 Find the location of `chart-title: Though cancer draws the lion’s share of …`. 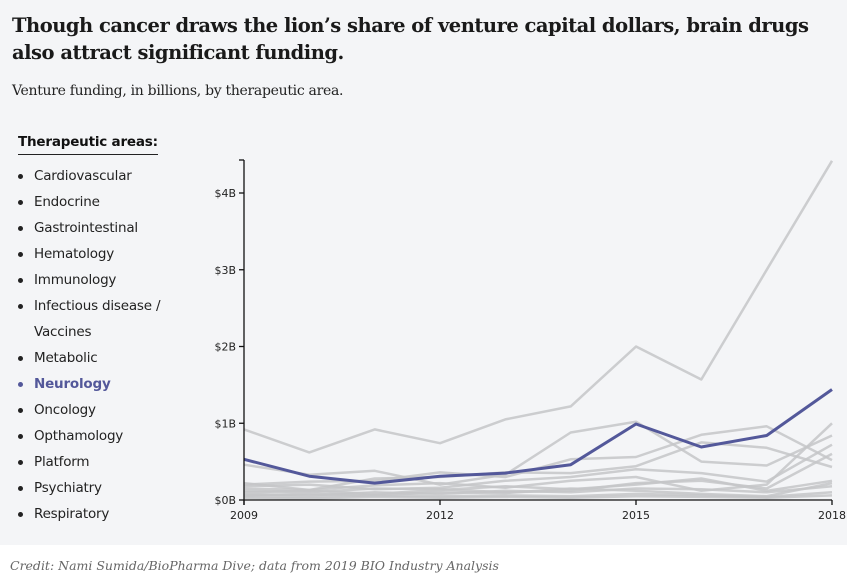

chart-title: Though cancer draws the lion’s share of … is located at coordinates (410, 39).